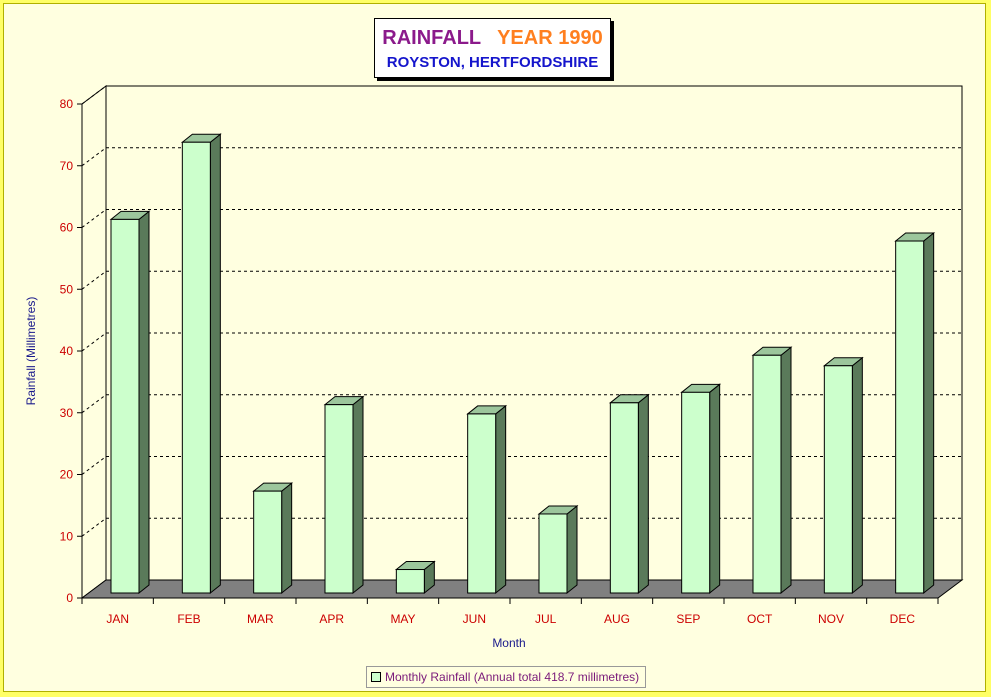 This screenshot has height=697, width=991. I want to click on y-tick-label: 30, so click(67, 413).